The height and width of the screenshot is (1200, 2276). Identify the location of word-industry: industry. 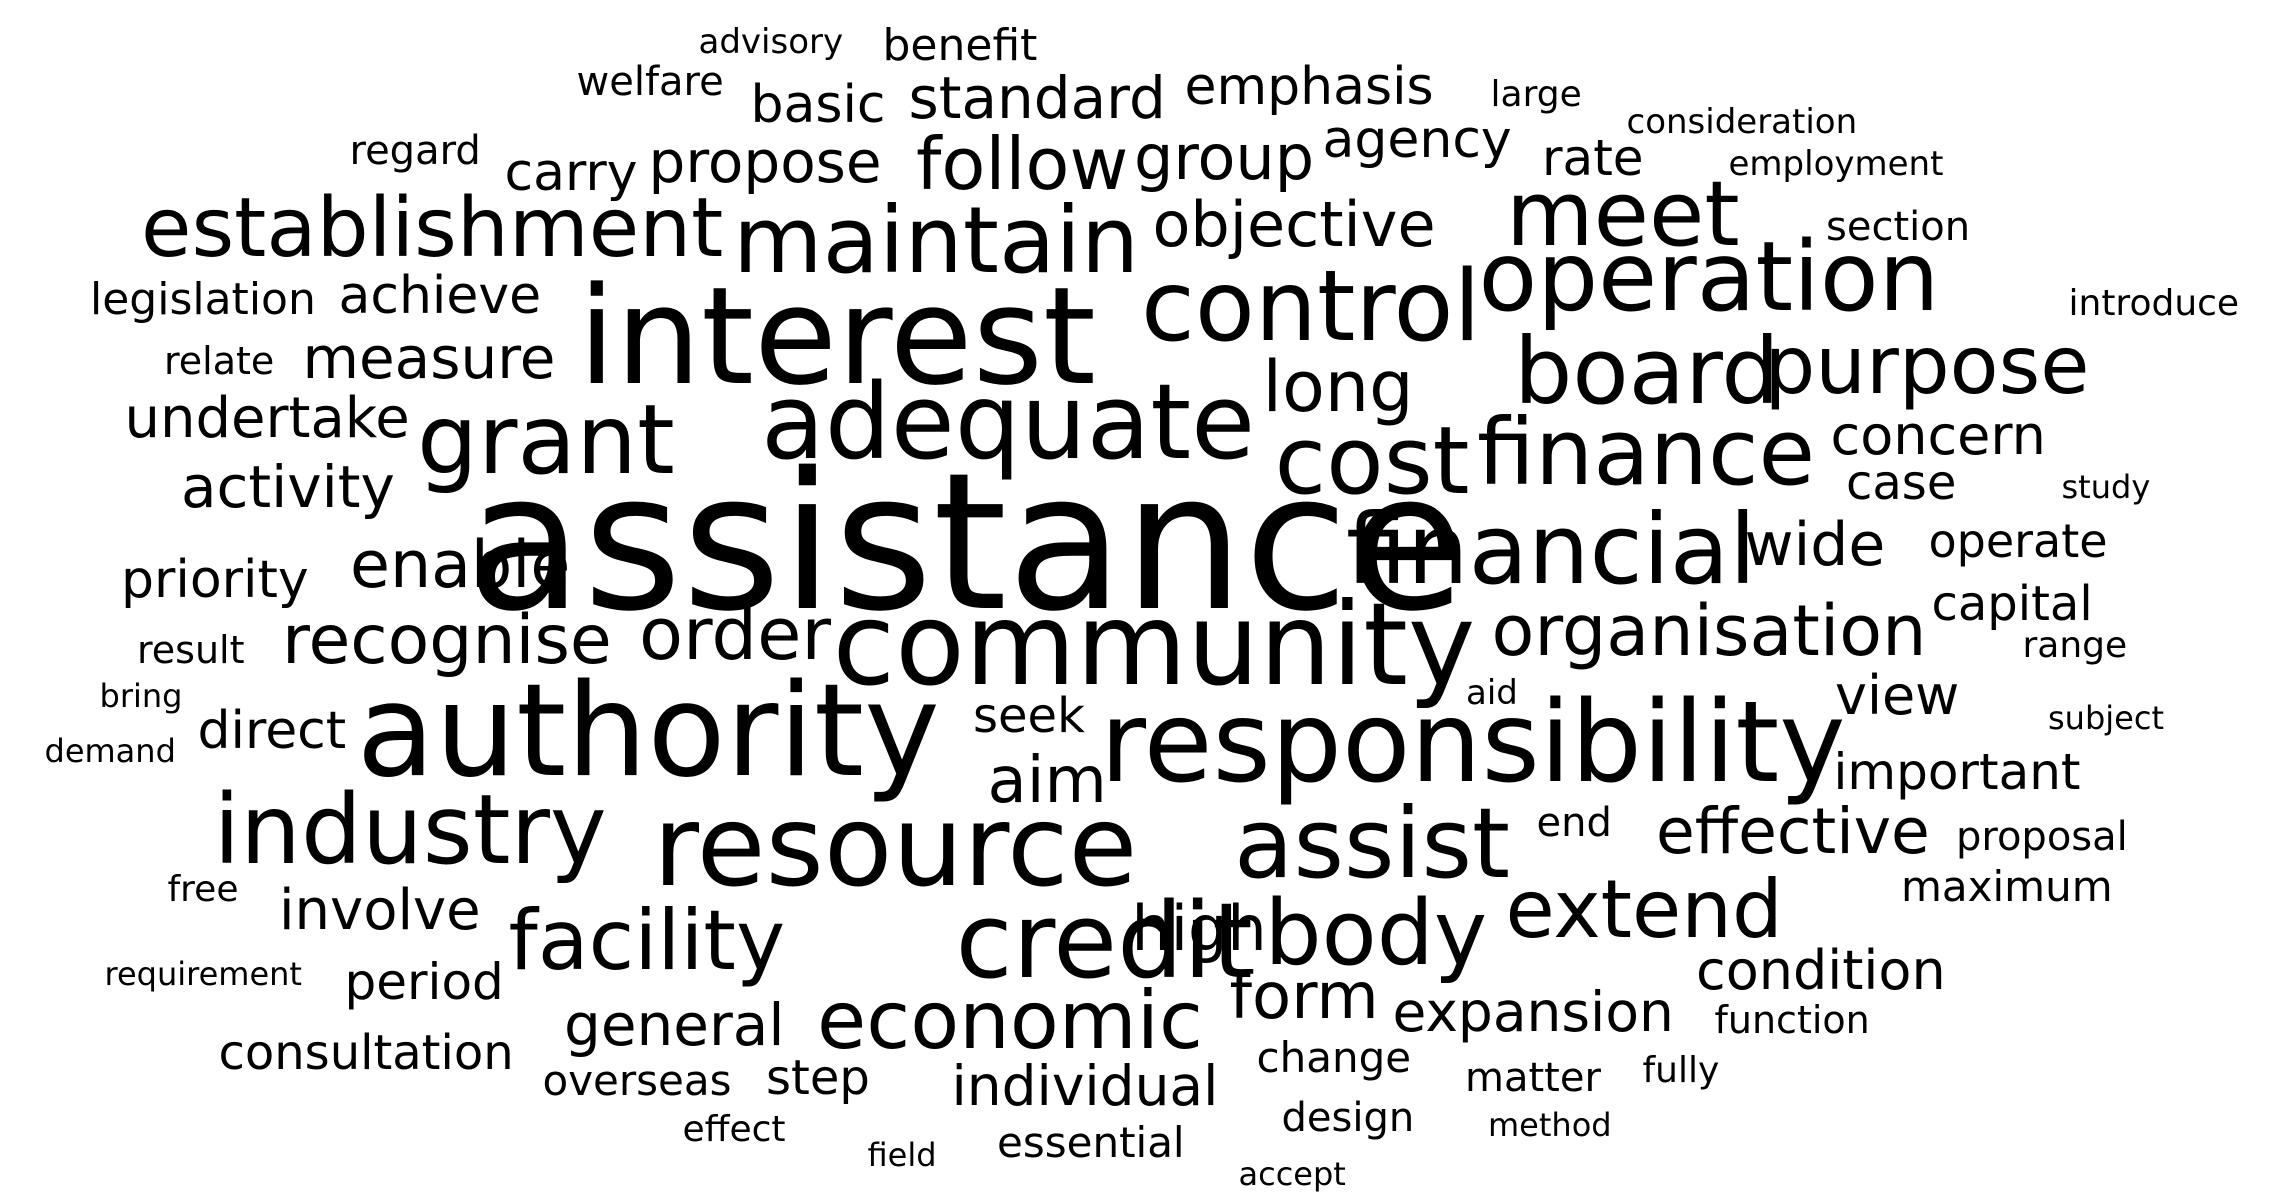
(410, 830).